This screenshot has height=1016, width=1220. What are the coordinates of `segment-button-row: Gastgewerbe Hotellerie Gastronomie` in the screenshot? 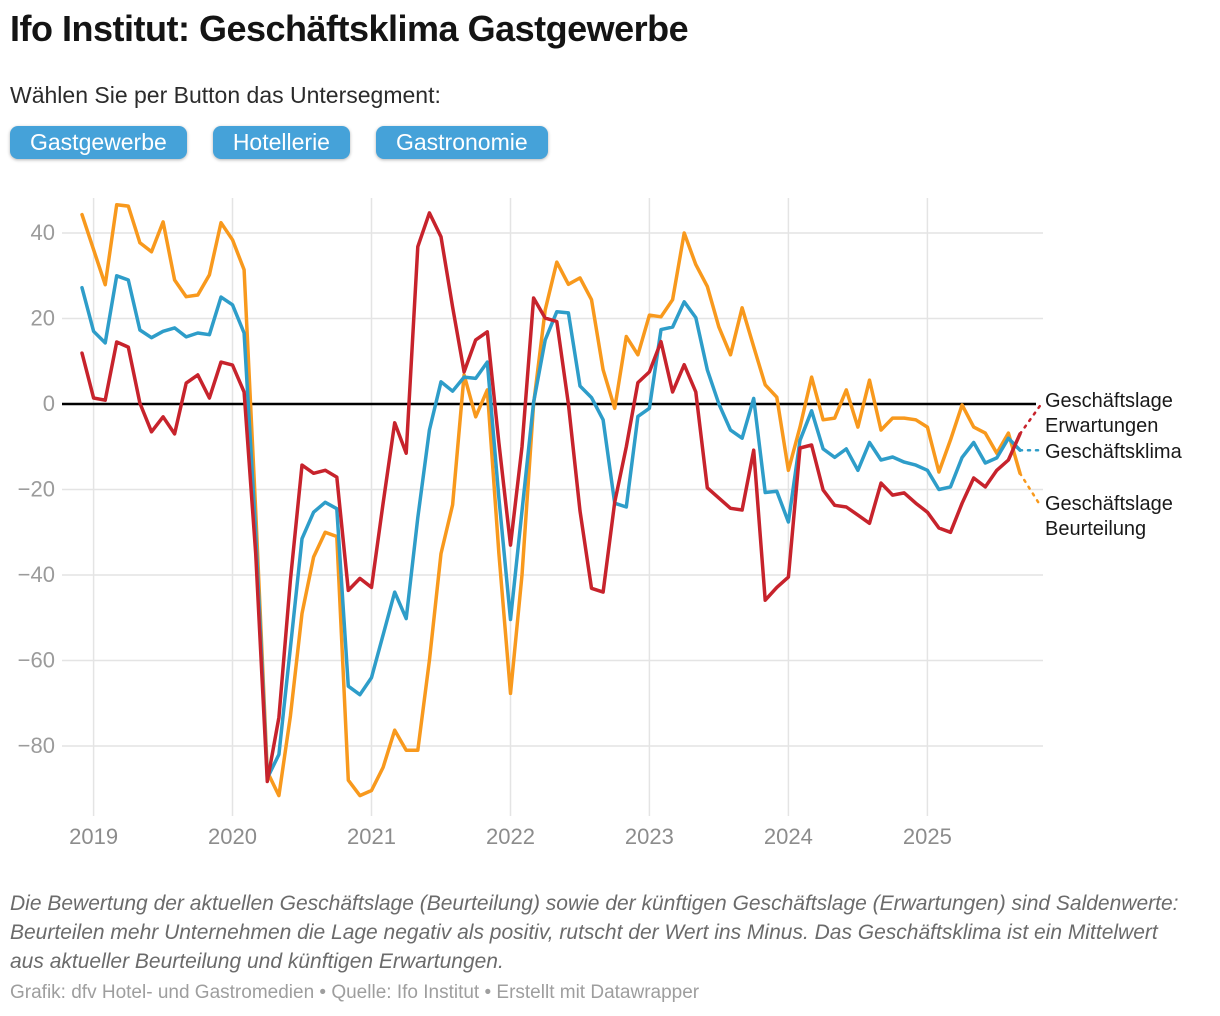 It's located at (279, 142).